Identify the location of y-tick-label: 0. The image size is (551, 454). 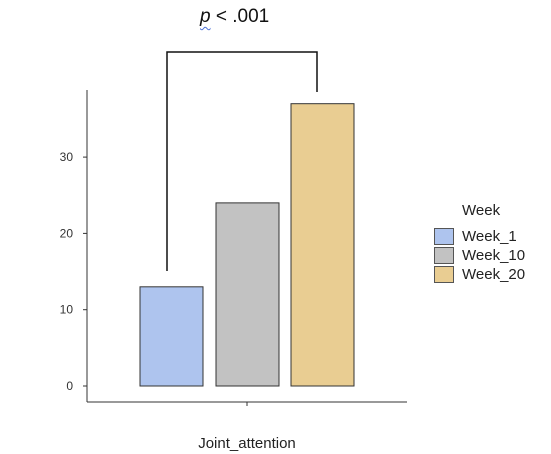
(69, 386).